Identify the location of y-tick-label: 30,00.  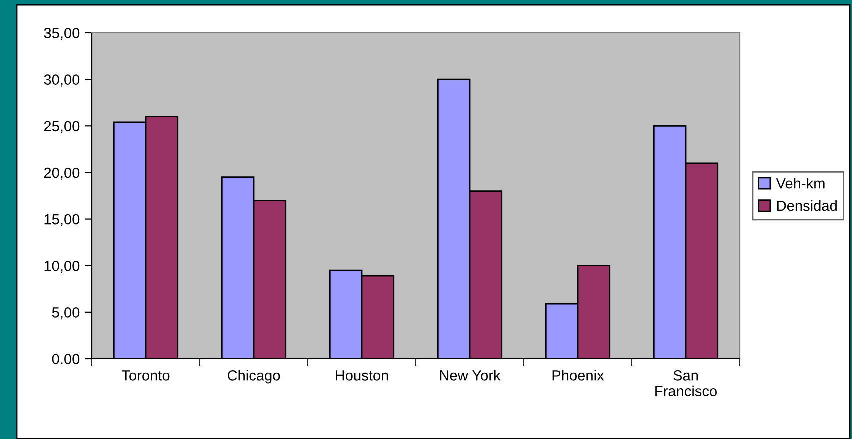
(62, 80).